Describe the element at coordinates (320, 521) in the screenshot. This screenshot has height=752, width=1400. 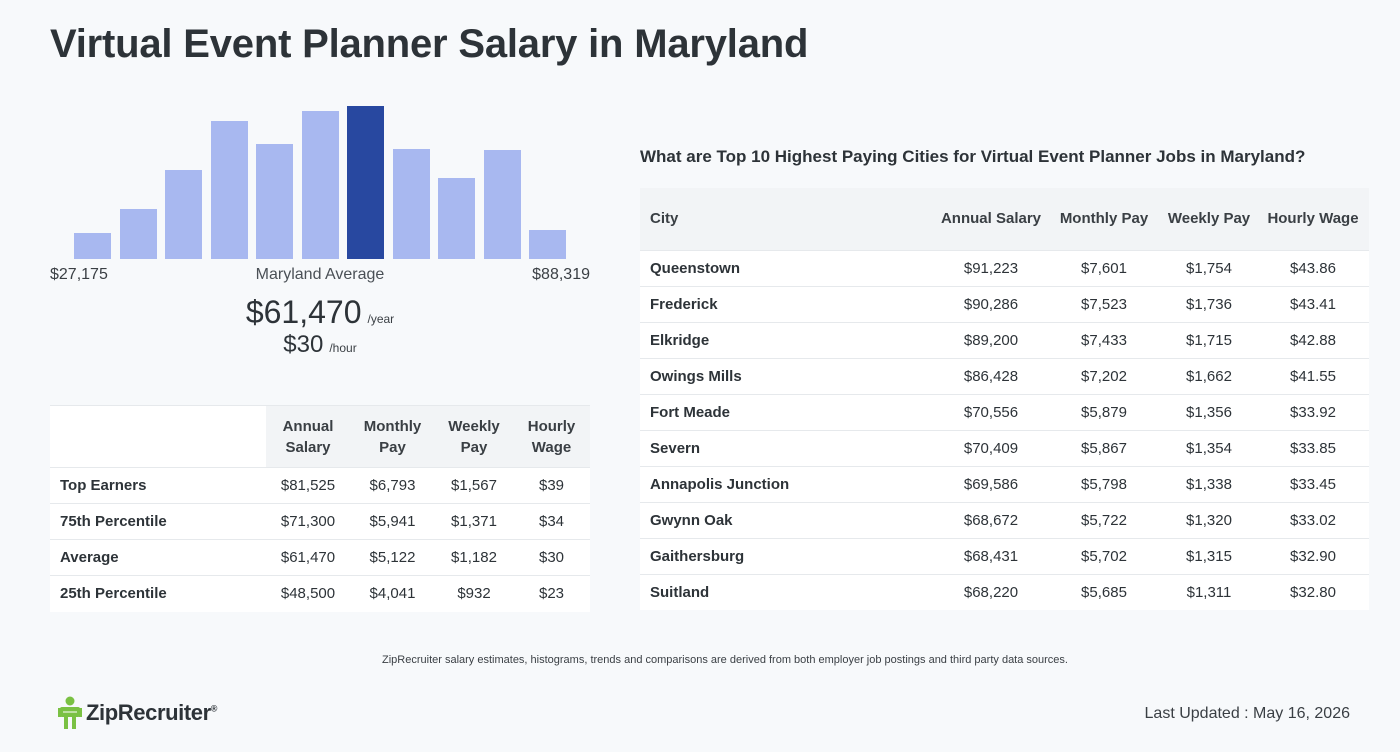
I see `table-row: 75th Percentile $71,300 $5,941 $1,371 $34` at that location.